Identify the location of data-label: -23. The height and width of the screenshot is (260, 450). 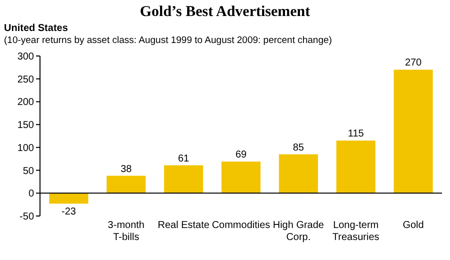
(68, 212).